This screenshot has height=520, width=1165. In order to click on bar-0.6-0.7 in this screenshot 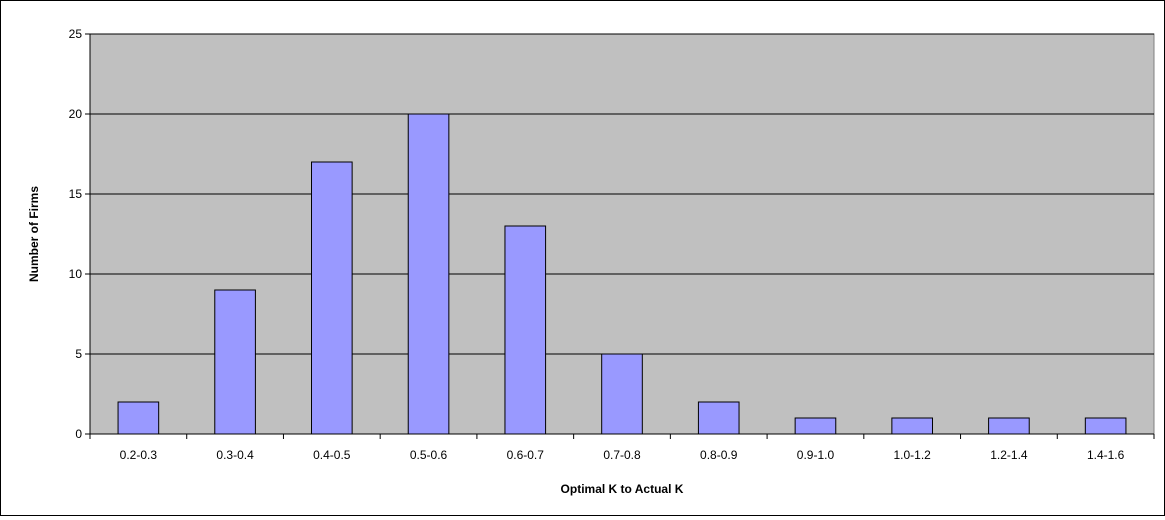, I will do `click(525, 330)`.